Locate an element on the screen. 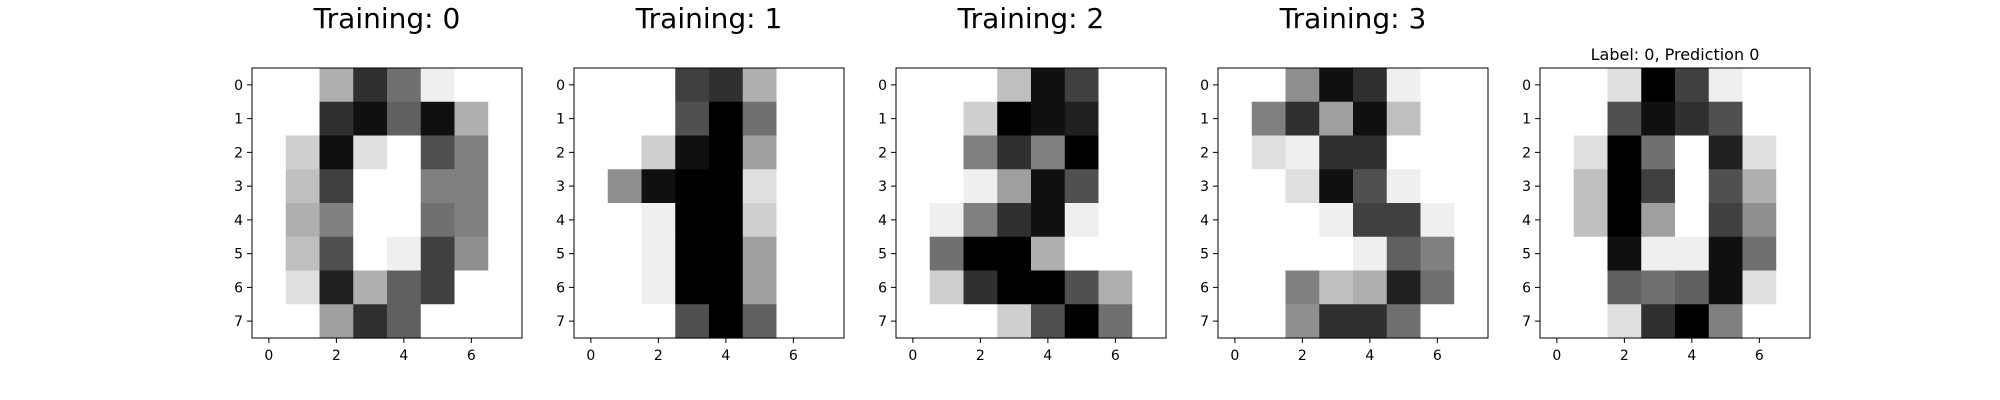  panel-title: Training: 2 is located at coordinates (1031, 18).